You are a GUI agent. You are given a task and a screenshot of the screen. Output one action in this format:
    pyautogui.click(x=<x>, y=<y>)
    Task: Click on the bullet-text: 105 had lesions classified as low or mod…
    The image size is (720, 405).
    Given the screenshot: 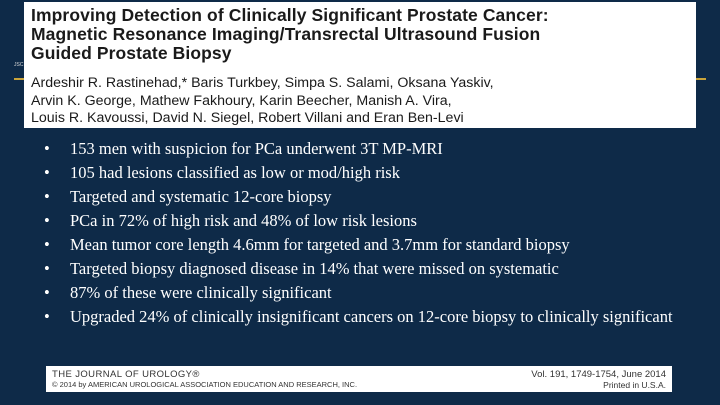 What is the action you would take?
    pyautogui.click(x=235, y=172)
    